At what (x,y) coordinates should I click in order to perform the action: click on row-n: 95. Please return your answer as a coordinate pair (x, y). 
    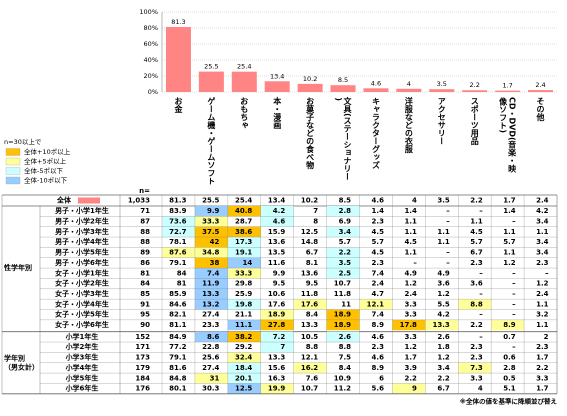
    Looking at the image, I should click on (145, 315).